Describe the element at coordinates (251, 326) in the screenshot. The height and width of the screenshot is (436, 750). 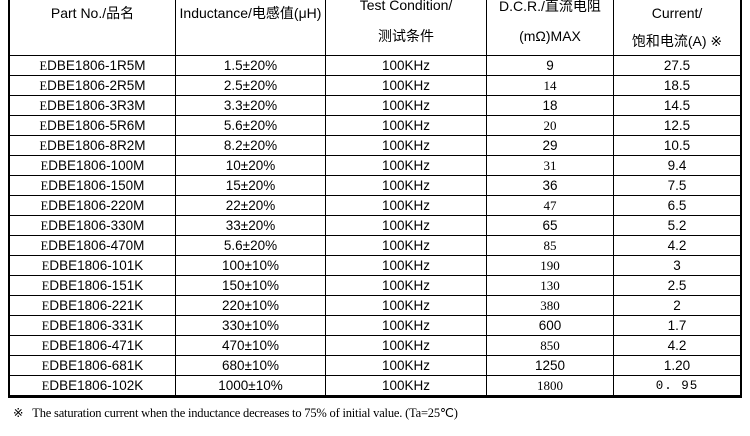
I see `cell-inductance: 330±10%` at that location.